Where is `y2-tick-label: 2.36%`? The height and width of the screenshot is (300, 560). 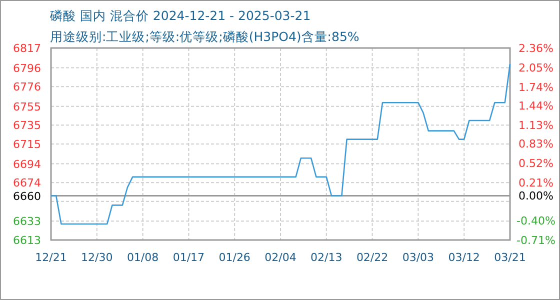
y2-tick-label: 2.36% is located at coordinates (536, 48).